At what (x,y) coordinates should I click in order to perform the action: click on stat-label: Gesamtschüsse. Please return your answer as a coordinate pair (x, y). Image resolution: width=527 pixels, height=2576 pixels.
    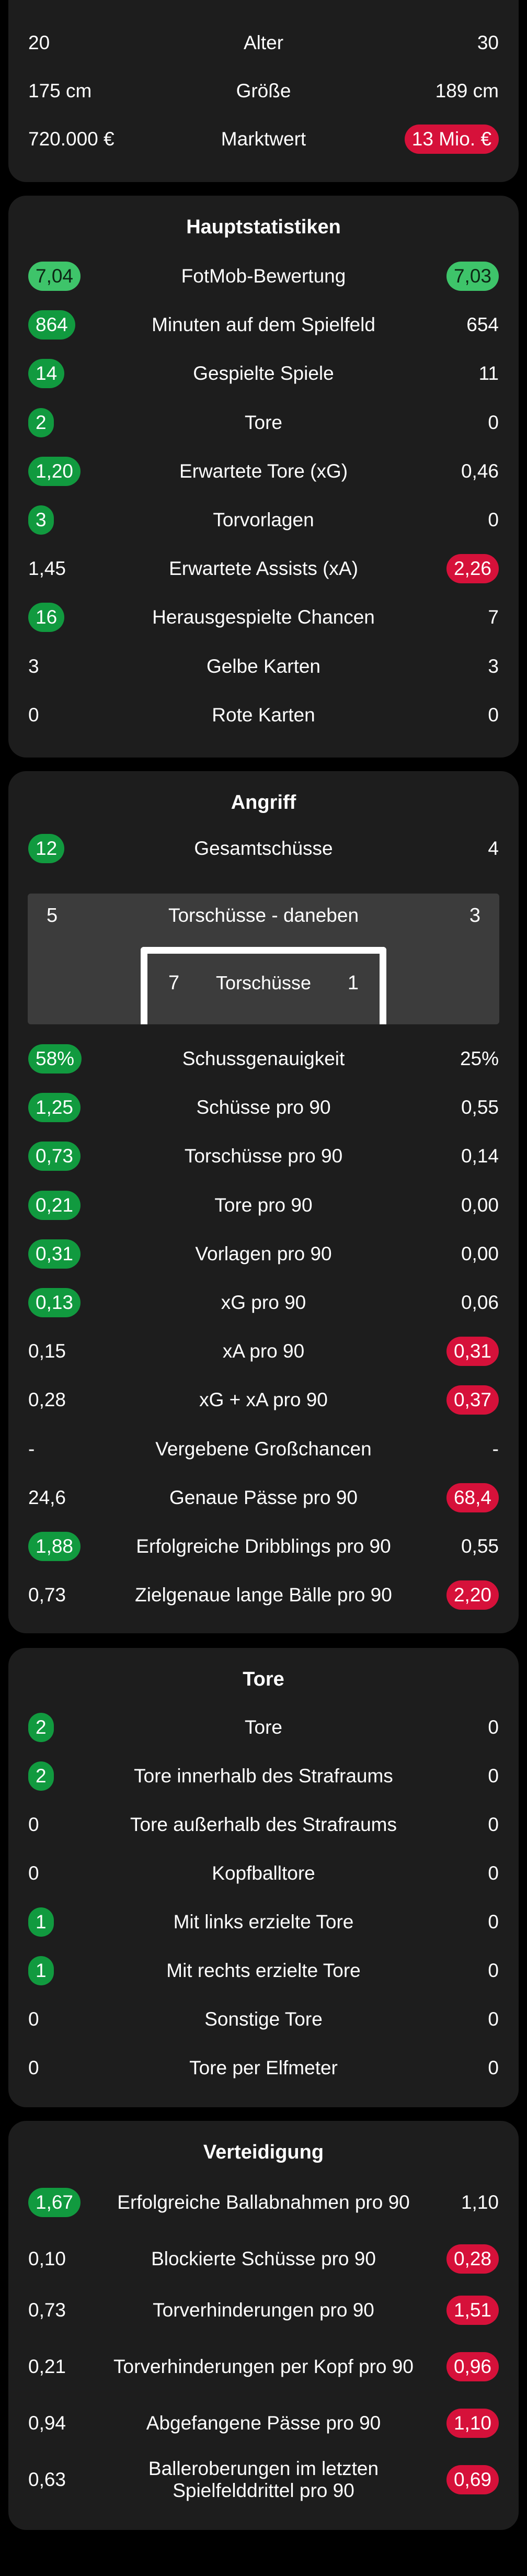
    Looking at the image, I should click on (263, 849).